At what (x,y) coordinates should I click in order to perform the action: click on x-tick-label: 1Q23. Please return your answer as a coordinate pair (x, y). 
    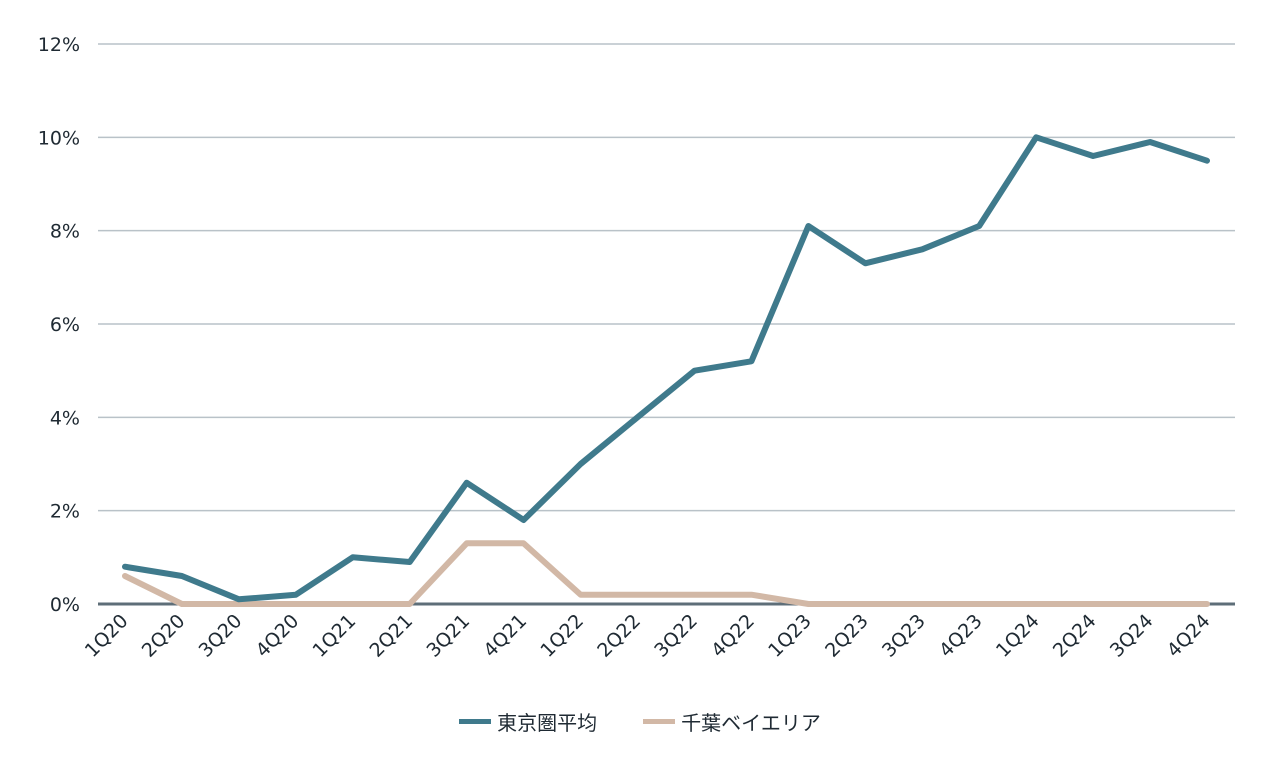
    Looking at the image, I should click on (790, 636).